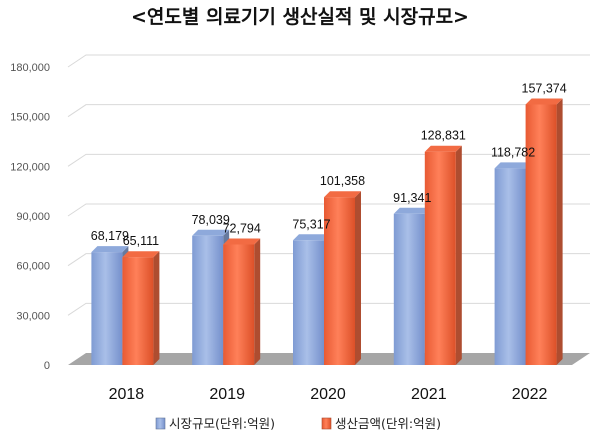 This screenshot has width=600, height=444. I want to click on bar-production-2018, so click(141, 308).